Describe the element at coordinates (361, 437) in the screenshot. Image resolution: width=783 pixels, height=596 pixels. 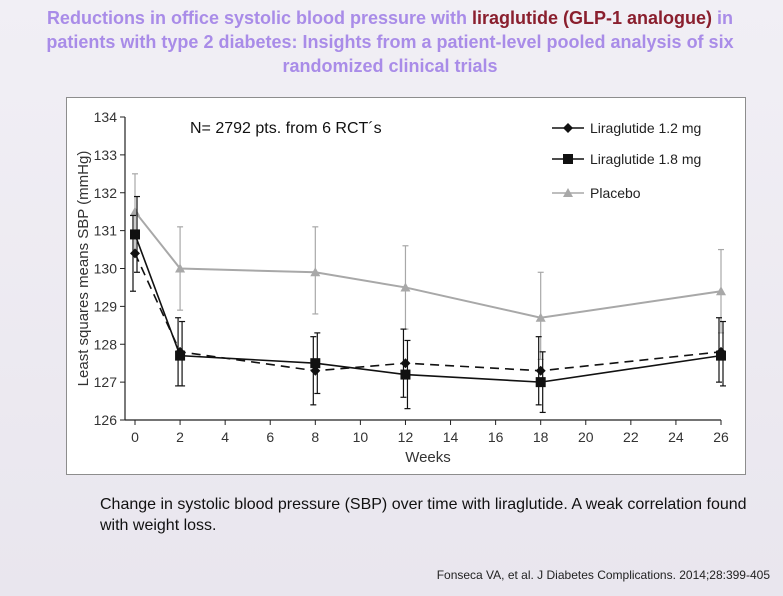
I see `x-tick-label: 10` at that location.